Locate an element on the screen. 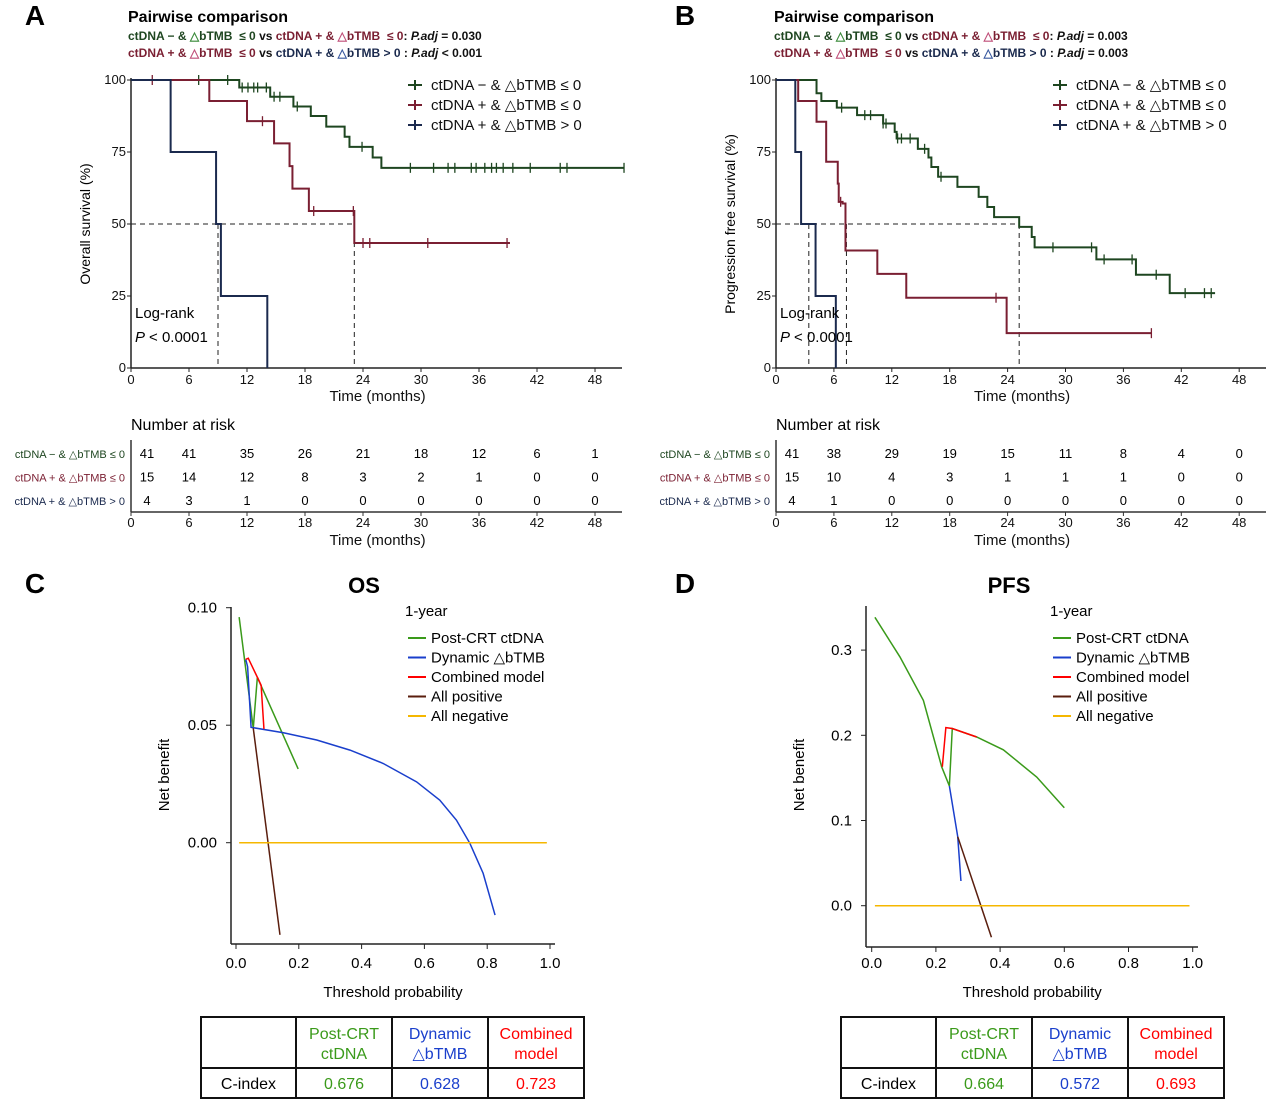 This screenshot has width=1269, height=1100. y-tick-label: 0.0 is located at coordinates (841, 906).